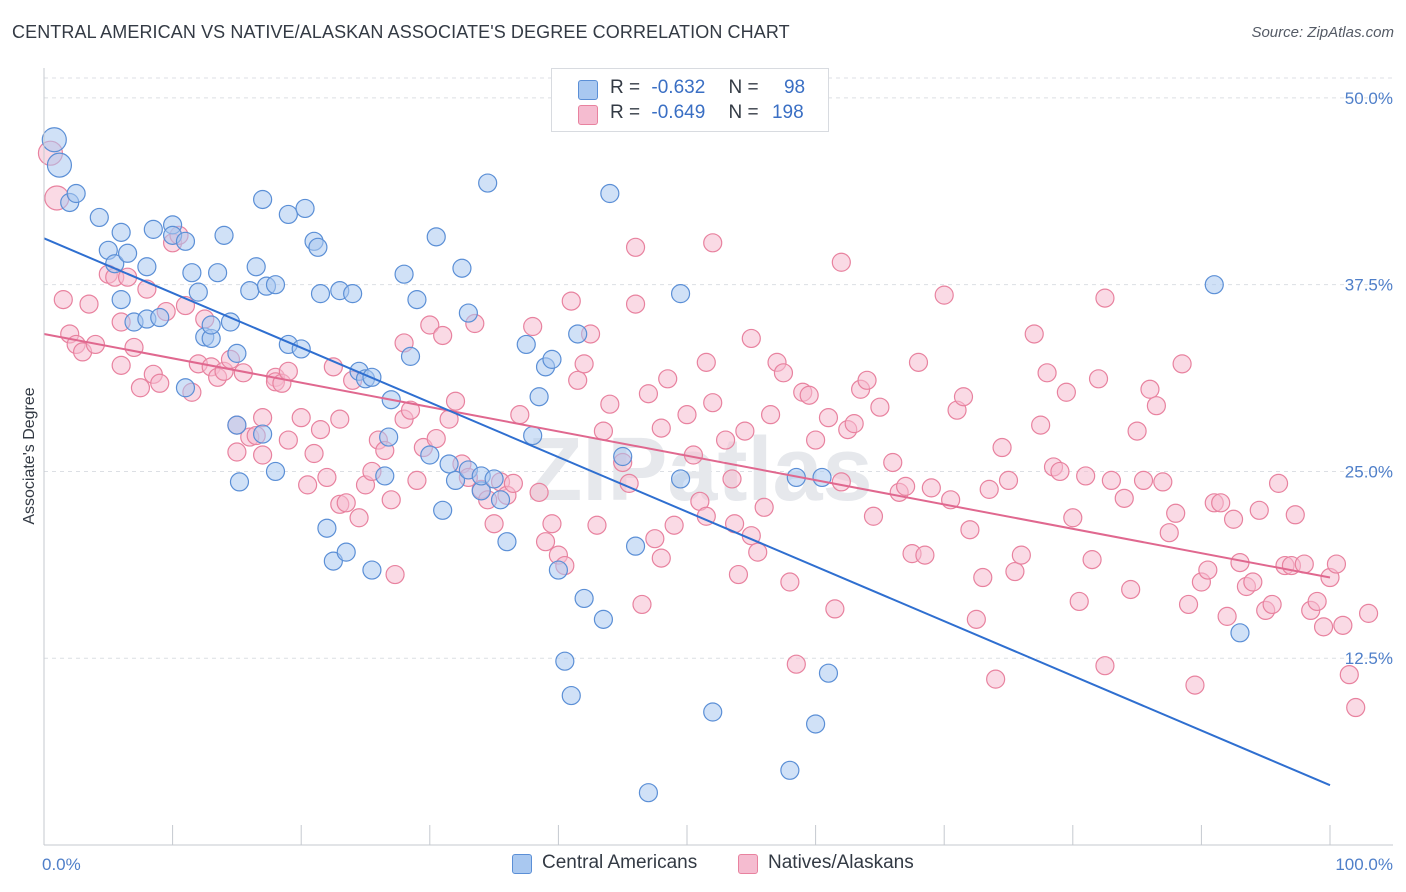 This screenshot has height=892, width=1406. What do you see at coordinates (748, 864) in the screenshot?
I see `bottom-legend-swatch-pink` at bounding box center [748, 864].